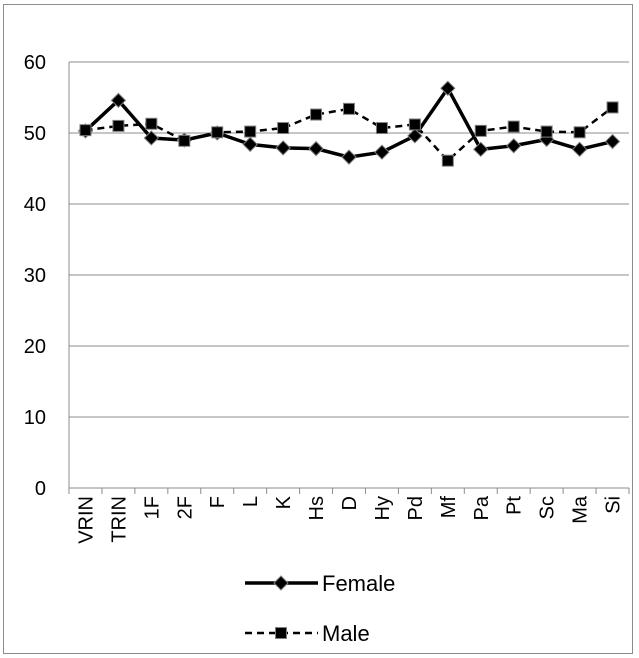 The image size is (639, 658). What do you see at coordinates (40, 489) in the screenshot?
I see `y-tick-label: 0` at bounding box center [40, 489].